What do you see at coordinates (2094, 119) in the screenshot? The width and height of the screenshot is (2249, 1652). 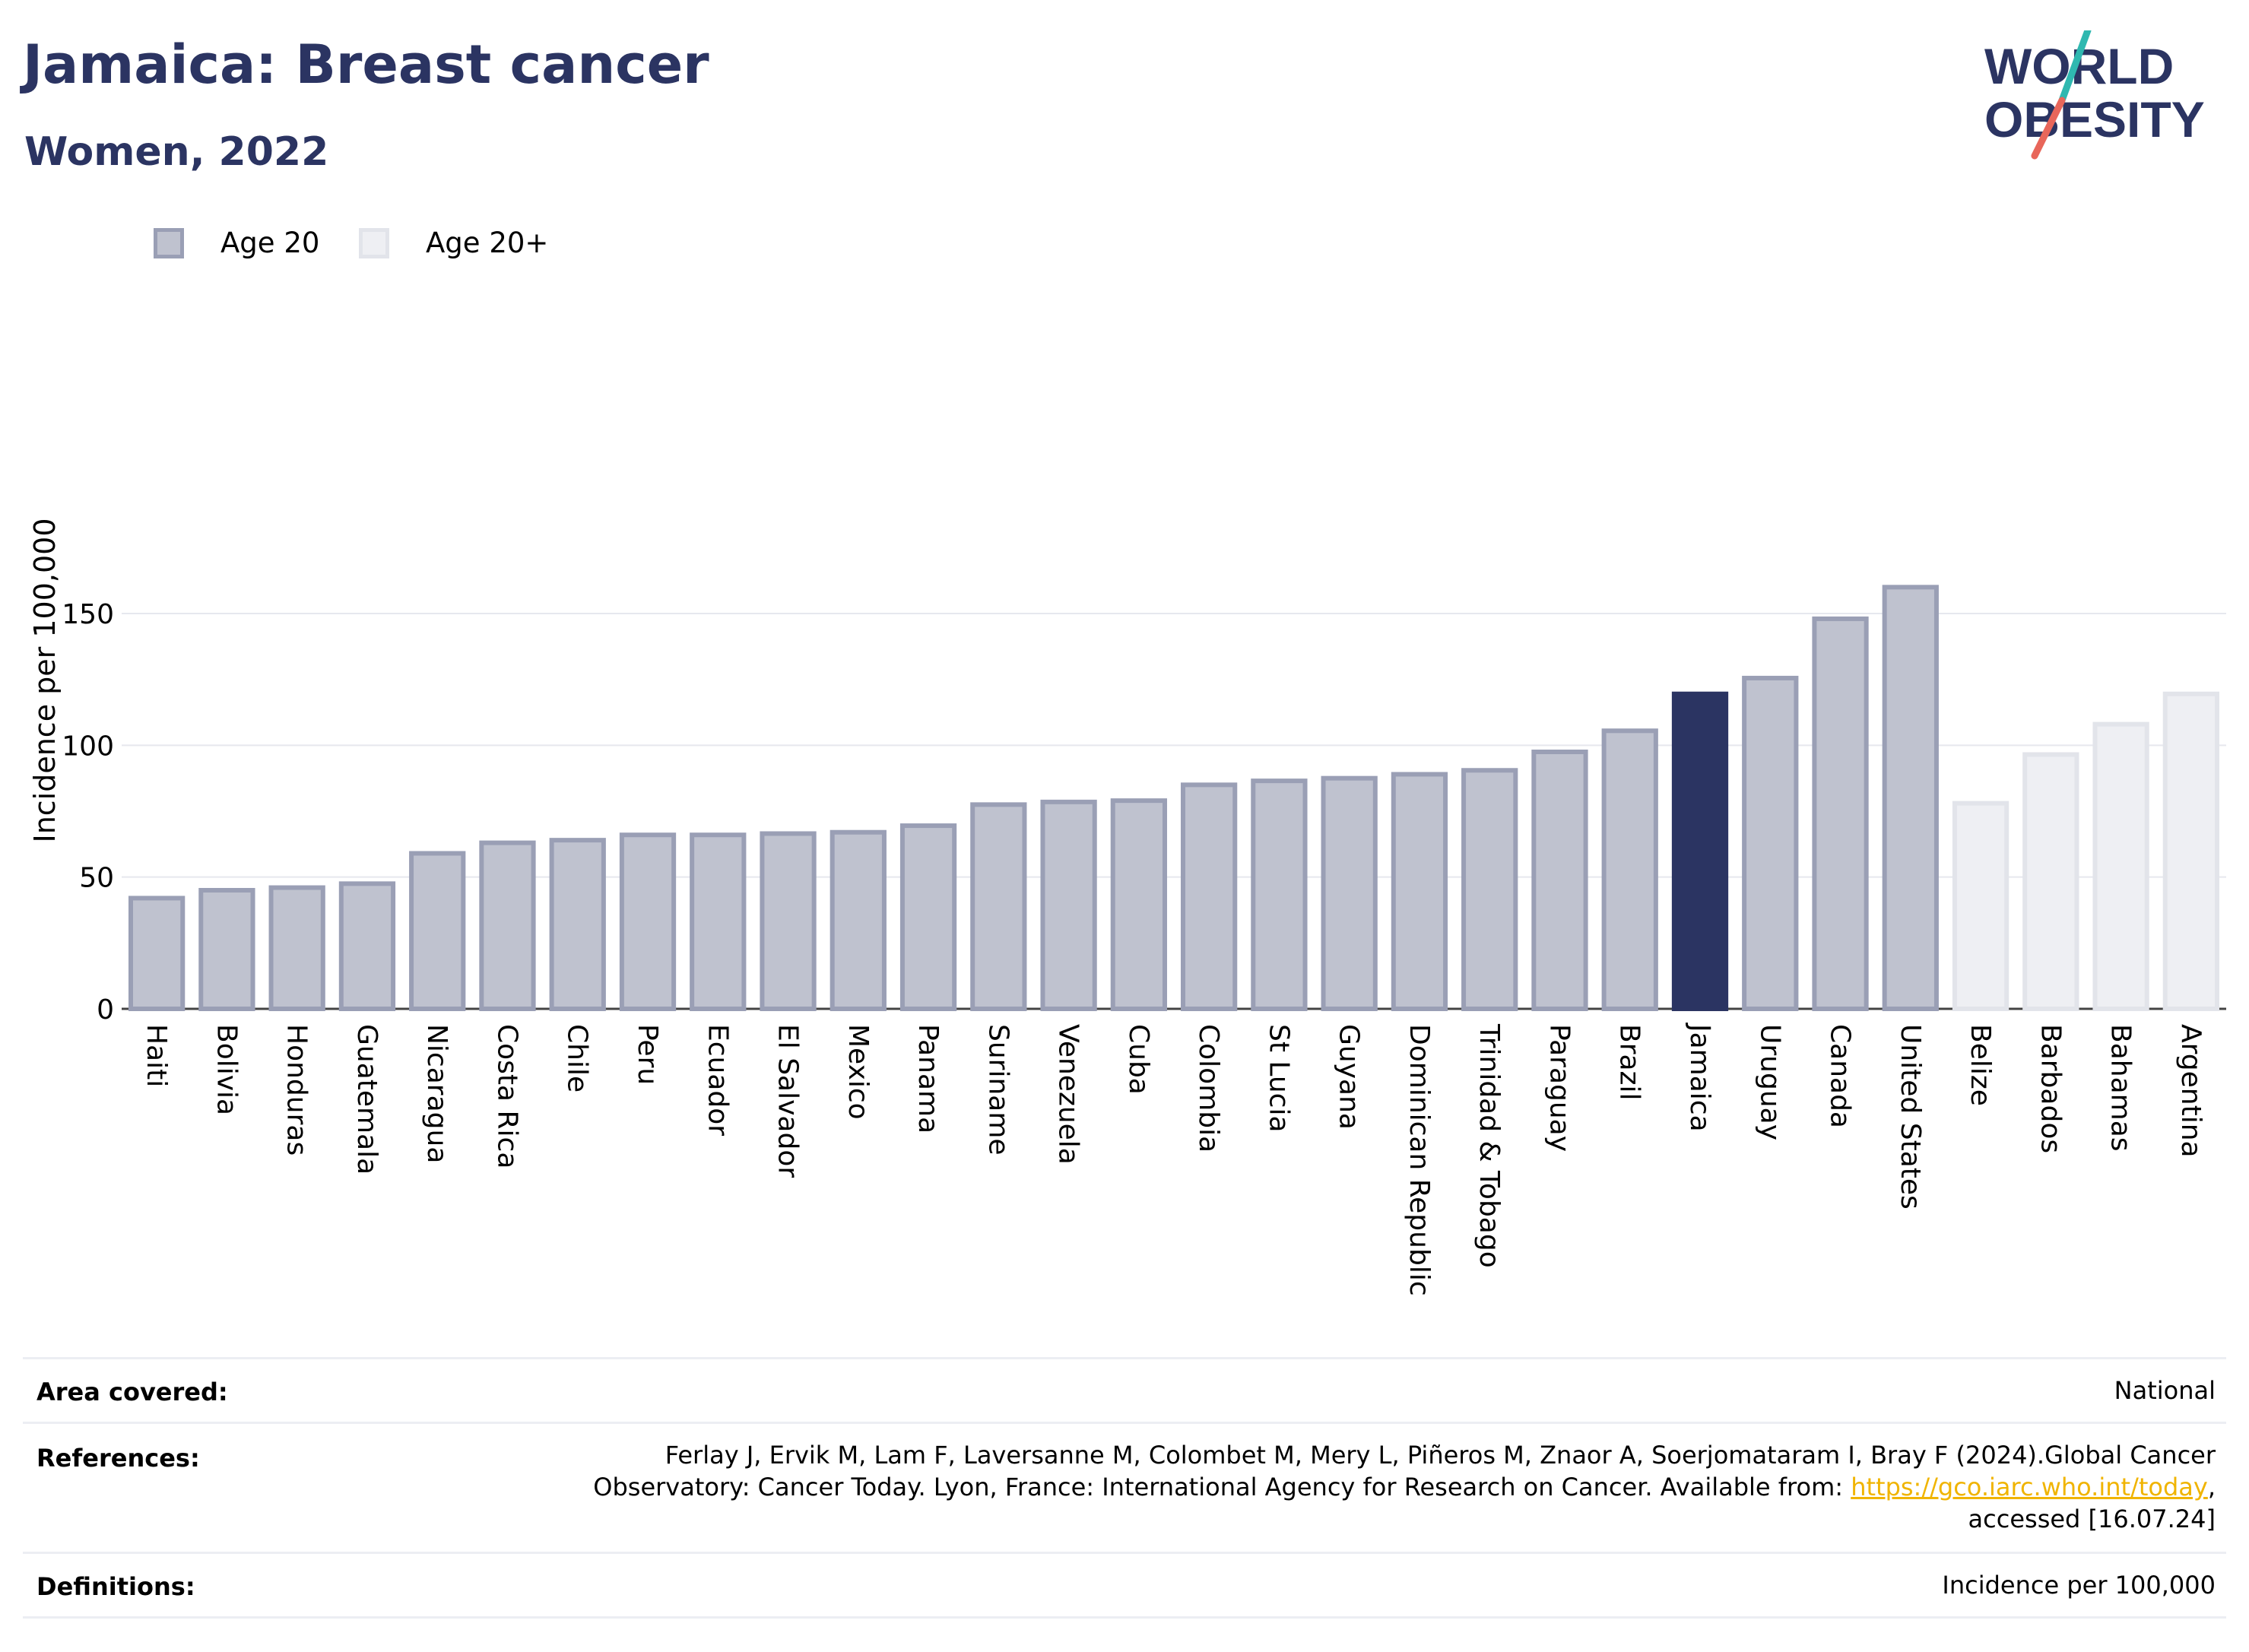 I see `logo-line2: OBESITY` at bounding box center [2094, 119].